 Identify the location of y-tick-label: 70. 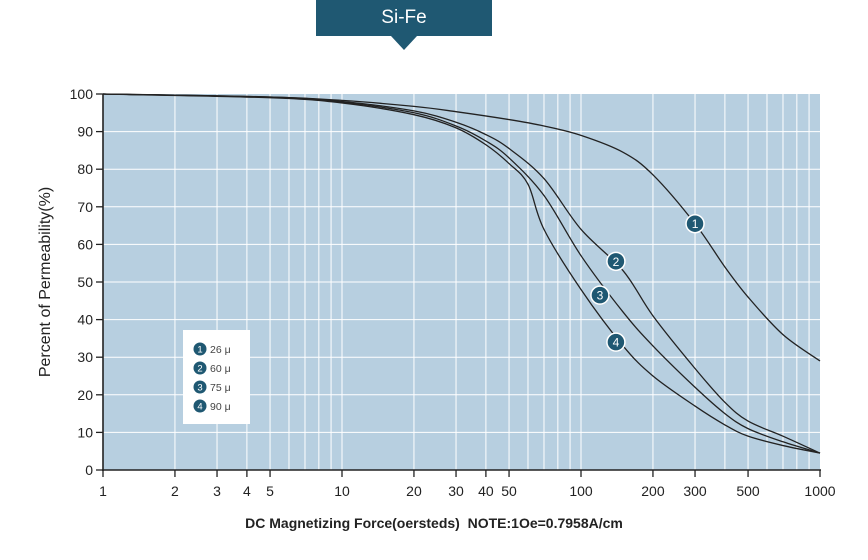
(85, 207).